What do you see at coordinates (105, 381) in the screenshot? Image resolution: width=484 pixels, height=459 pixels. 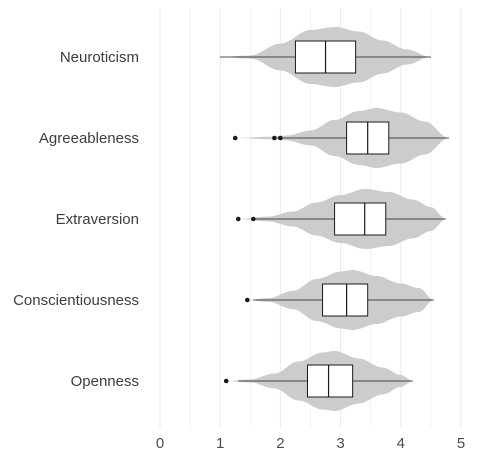 I see `category-label-openness: Openness` at bounding box center [105, 381].